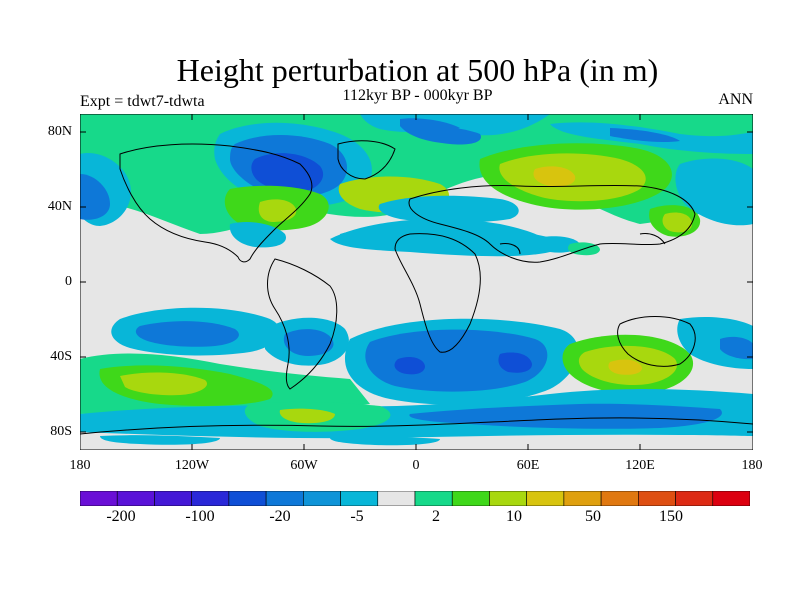 The width and height of the screenshot is (800, 600). I want to click on lat-label-0: 0, so click(68, 281).